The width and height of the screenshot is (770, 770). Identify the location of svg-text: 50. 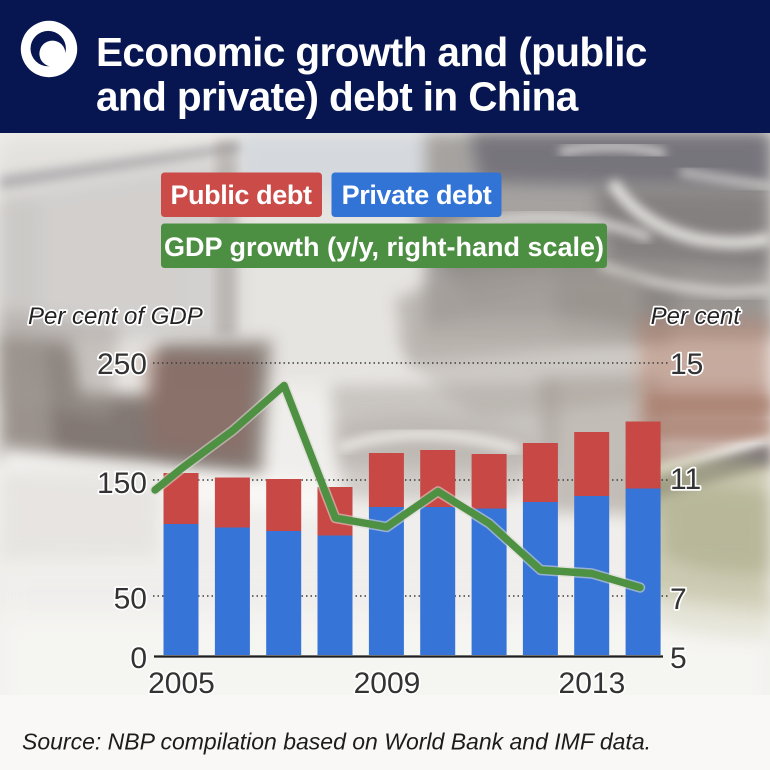
(130, 599).